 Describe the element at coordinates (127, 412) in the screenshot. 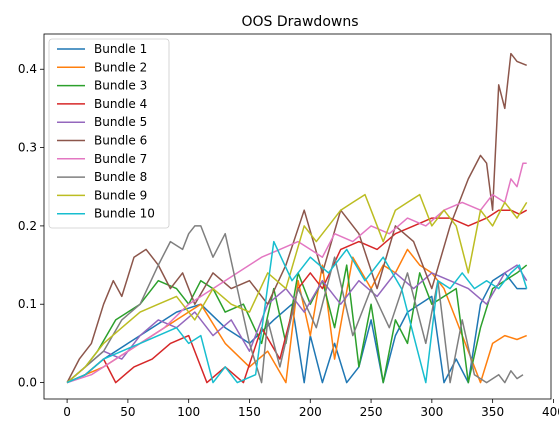

I see `x-tick-label: 50` at that location.